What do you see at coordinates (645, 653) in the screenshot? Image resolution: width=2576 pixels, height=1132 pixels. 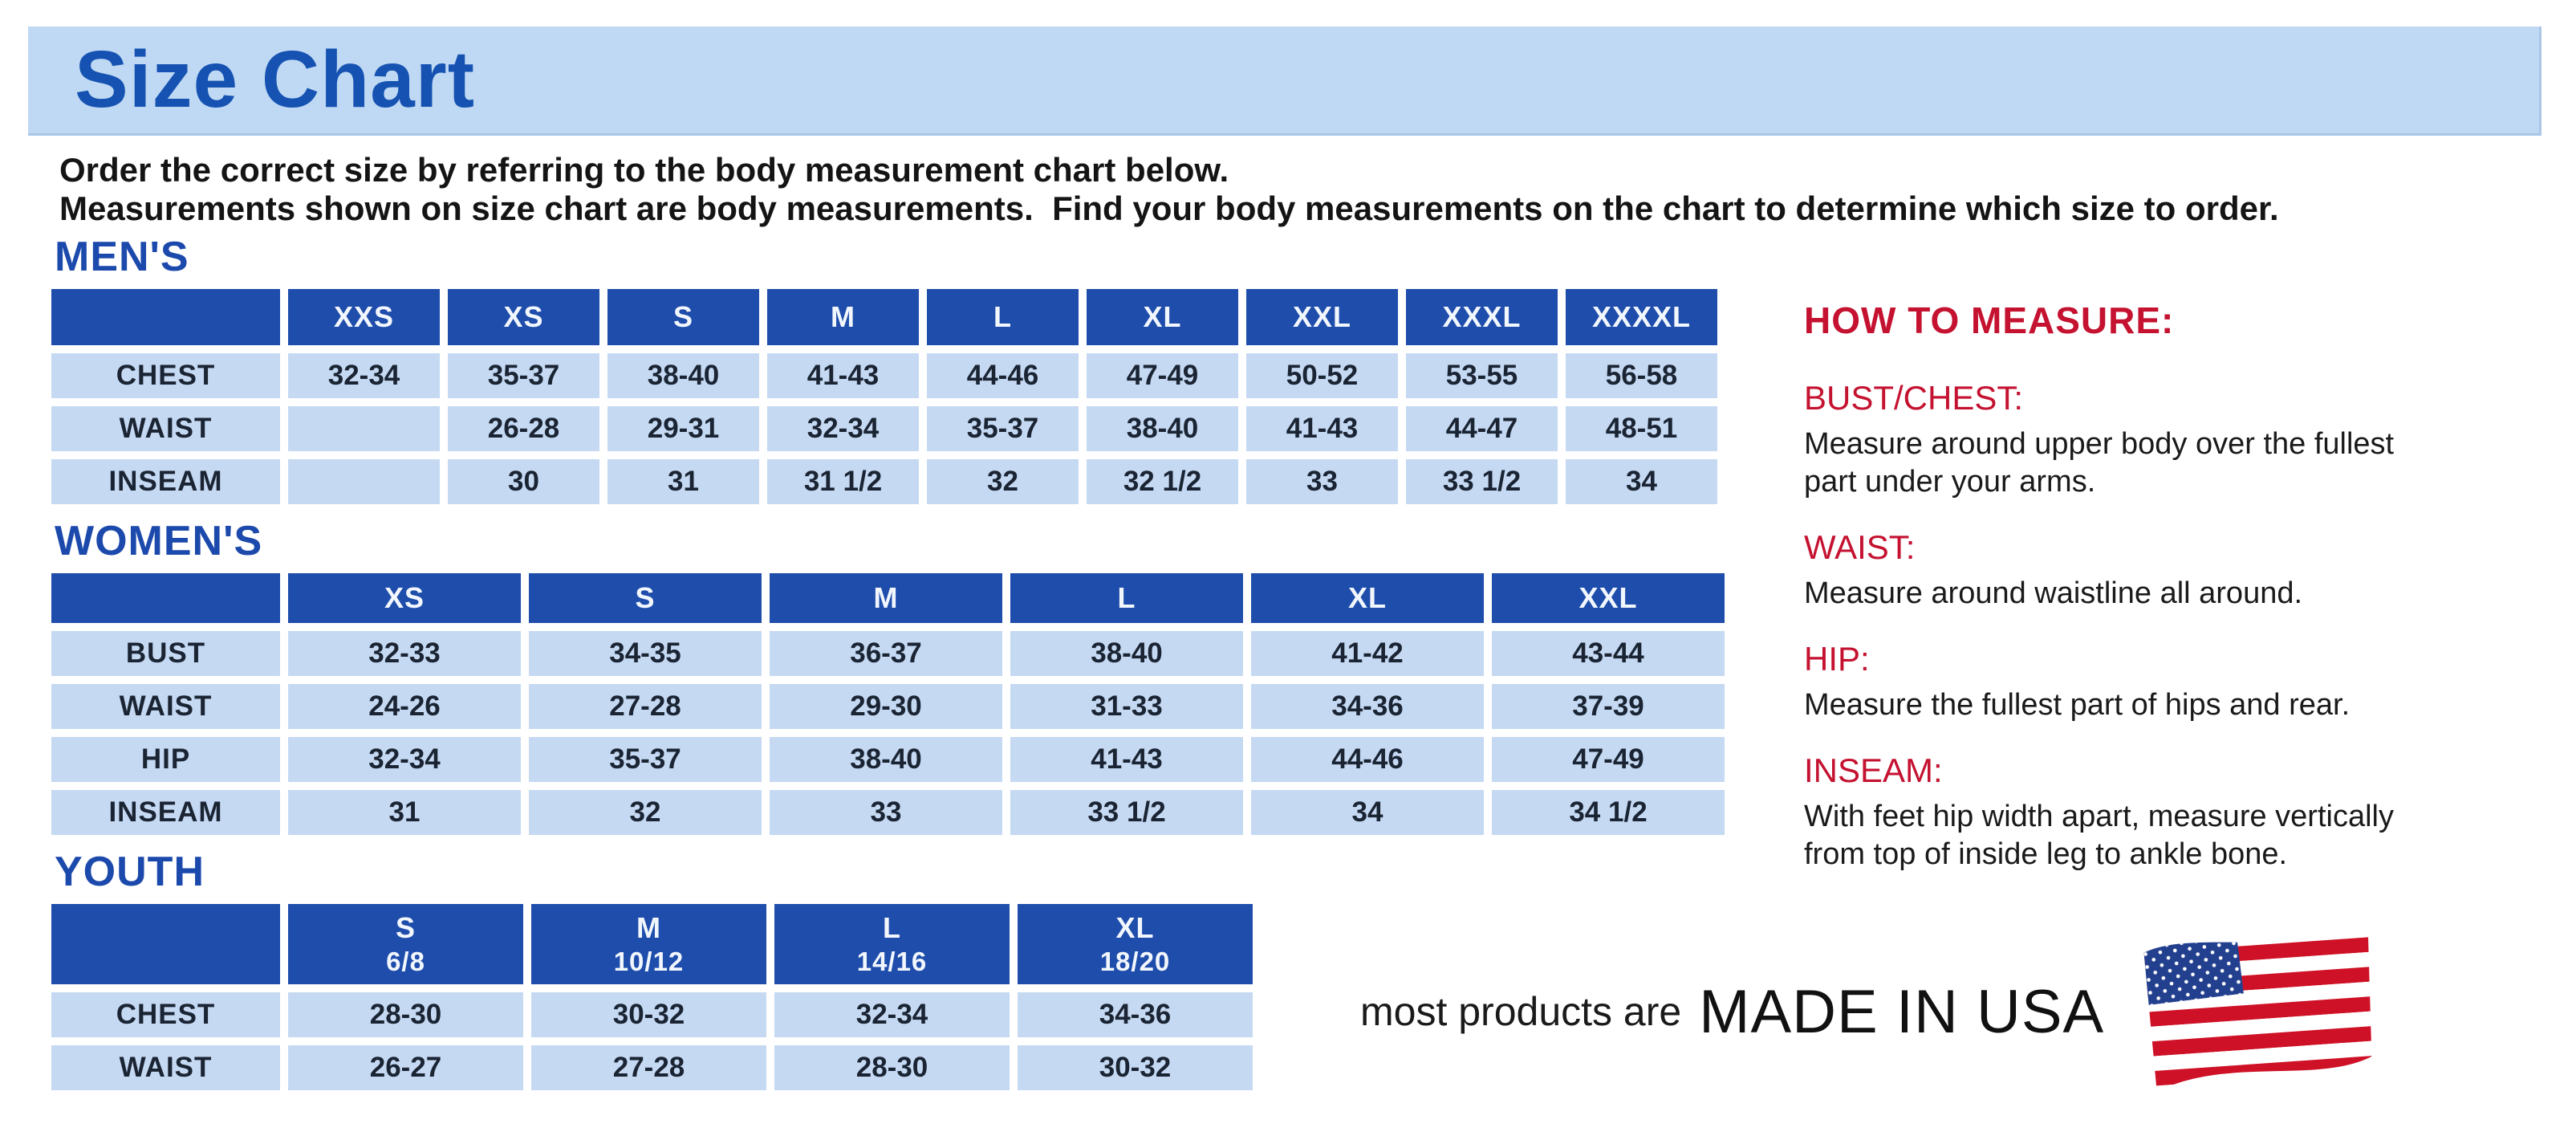 I see `size-value-cell: 34-35` at bounding box center [645, 653].